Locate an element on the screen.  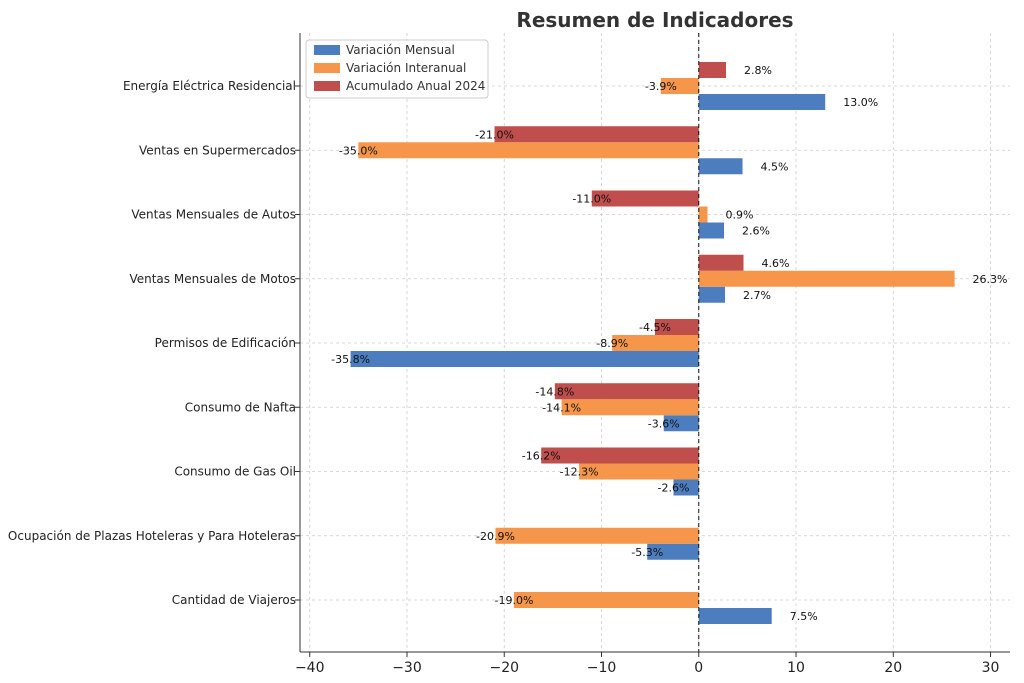
x-tick-label: 20 is located at coordinates (893, 668).